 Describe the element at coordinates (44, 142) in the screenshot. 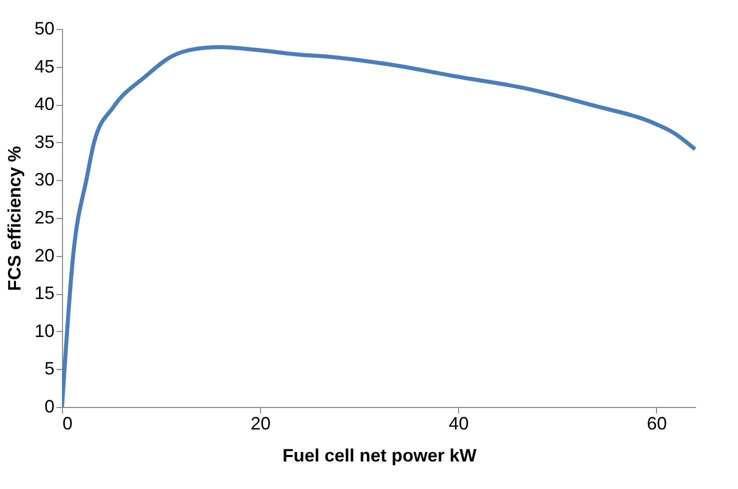

I see `y-tick-label: 35` at that location.